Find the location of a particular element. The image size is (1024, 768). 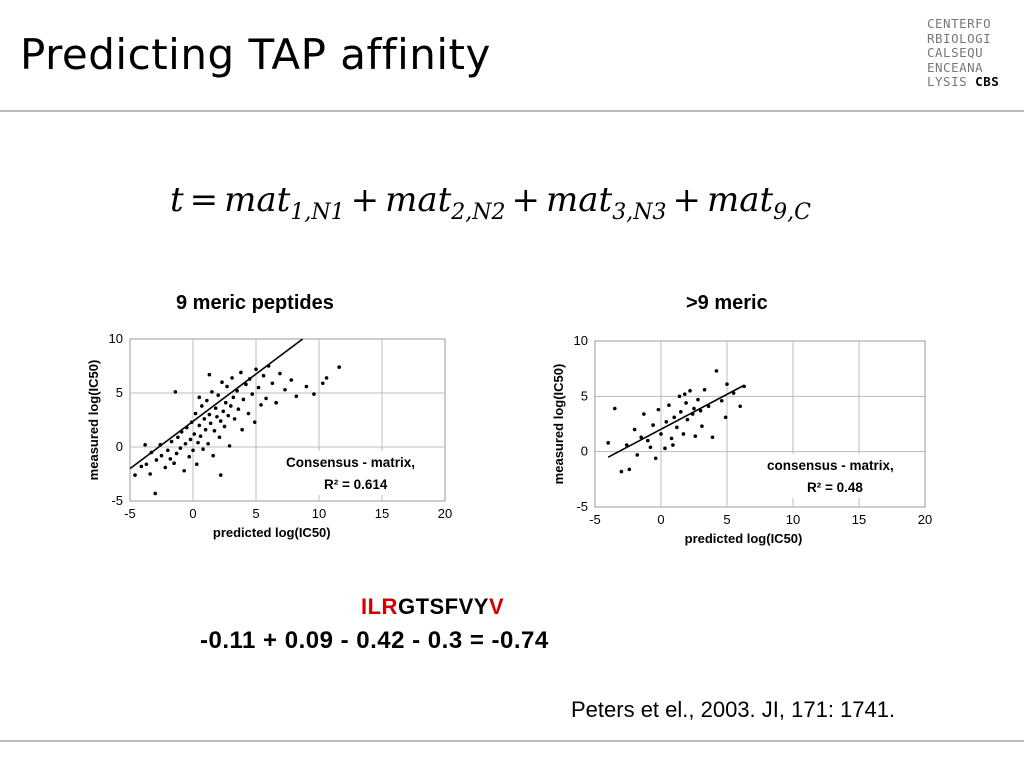

chart-title-longer: >9 meric is located at coordinates (727, 303).